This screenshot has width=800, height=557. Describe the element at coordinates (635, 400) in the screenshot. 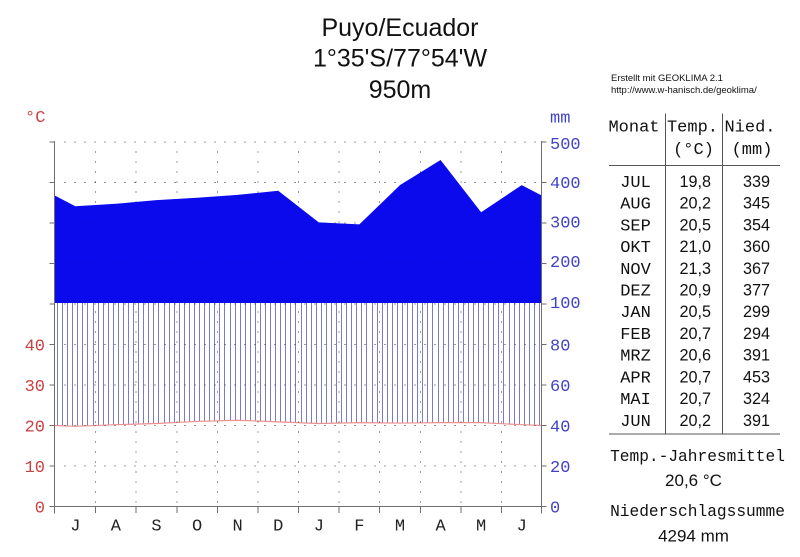

I see `svg-text: MAI` at that location.